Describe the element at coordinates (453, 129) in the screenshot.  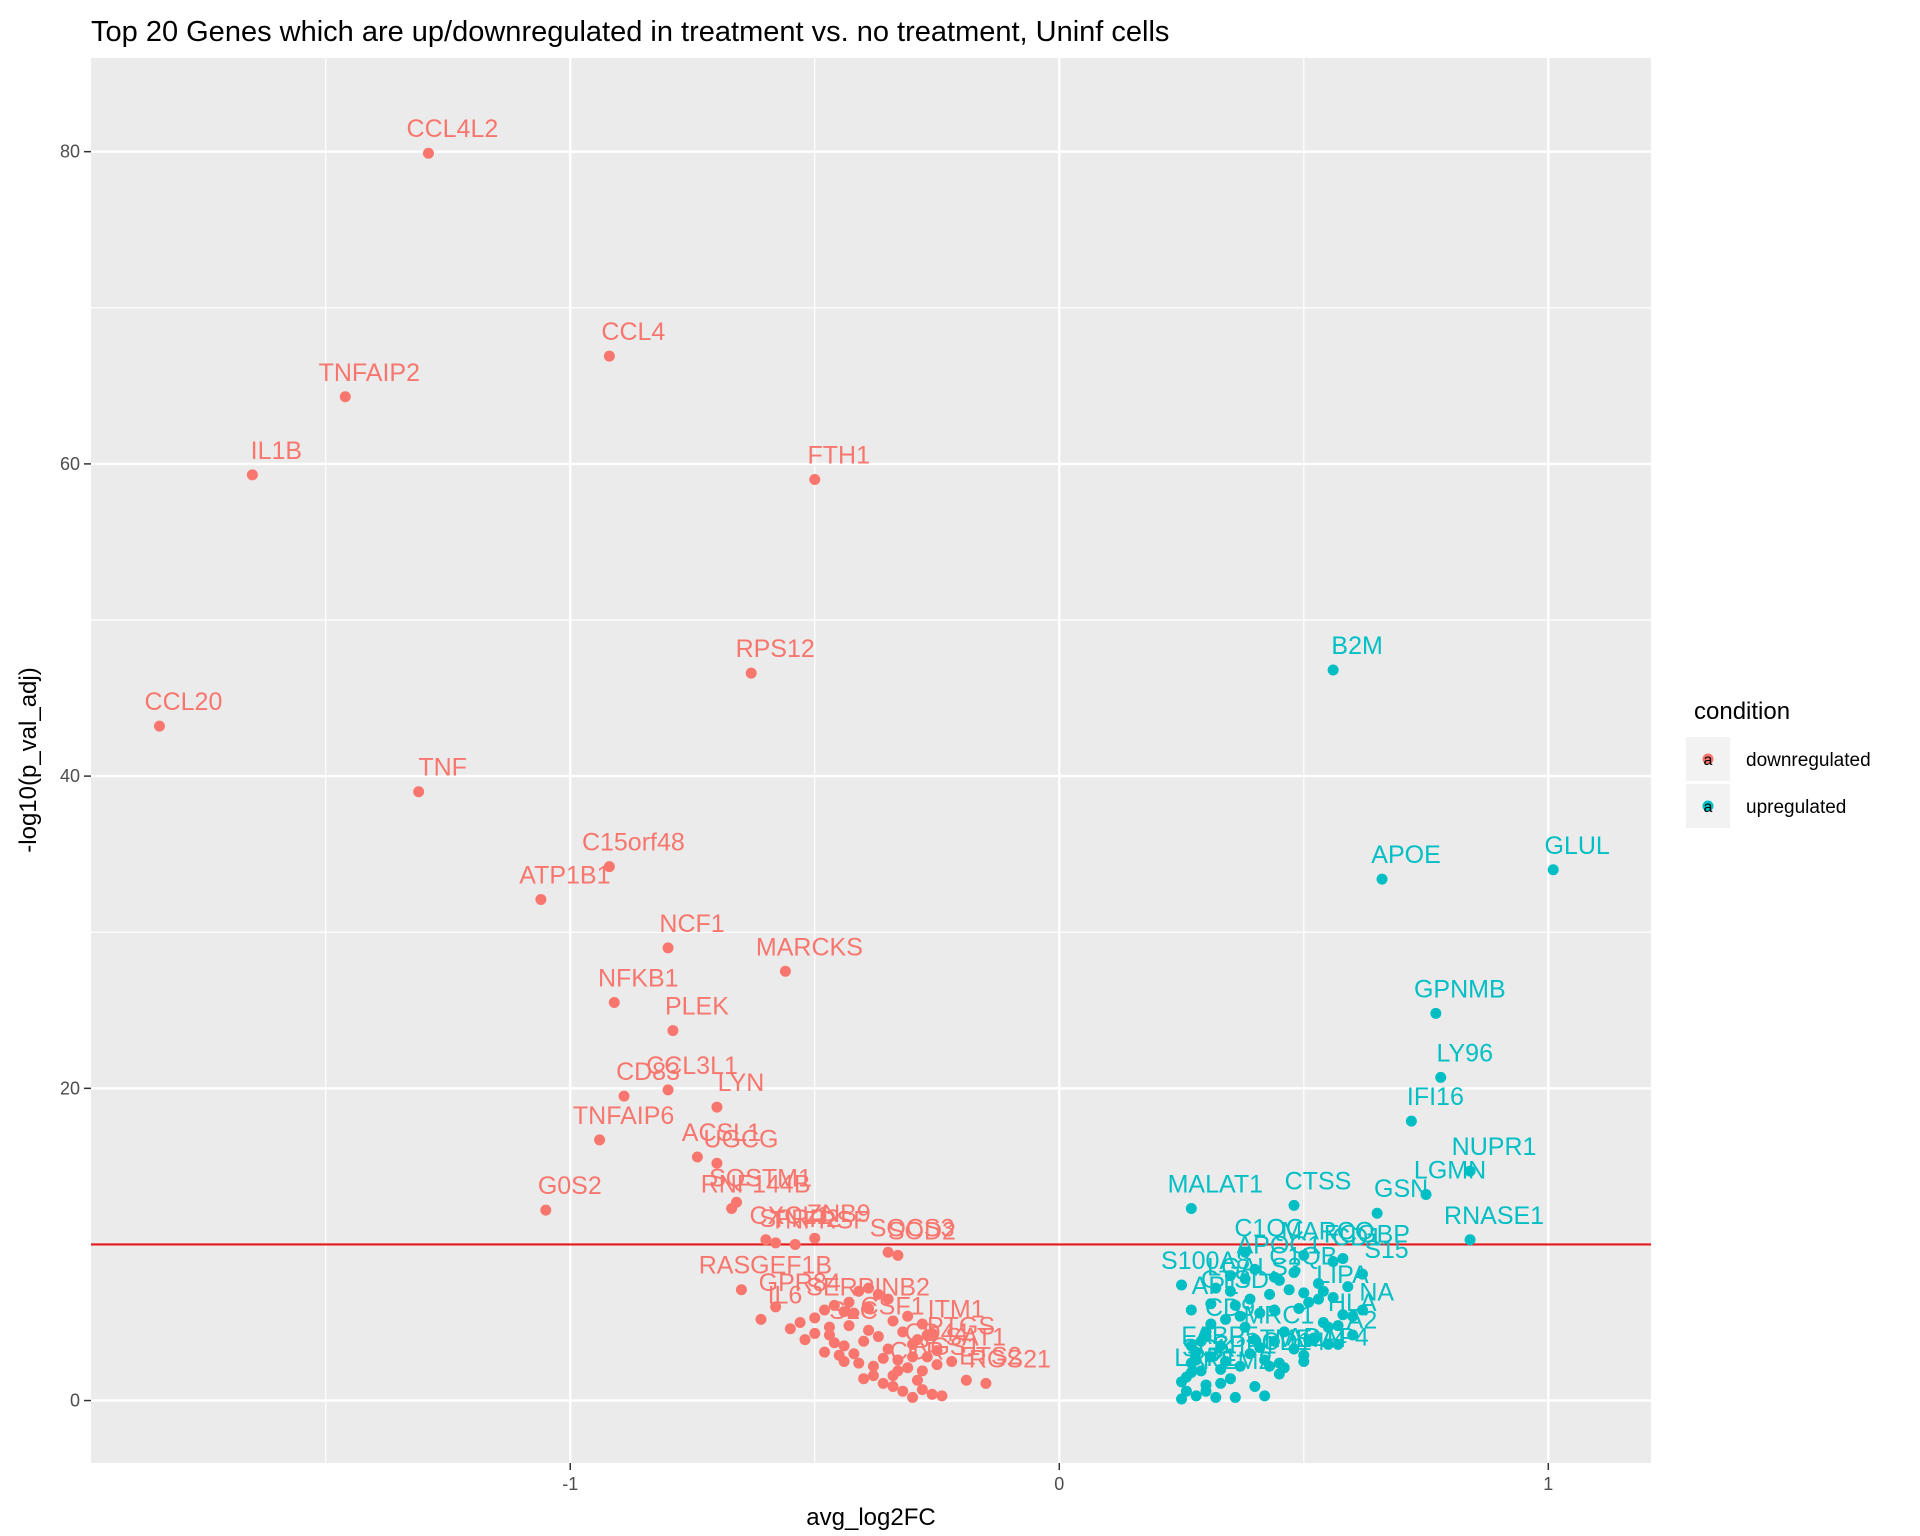
I see `point-label: CCL4L2` at that location.